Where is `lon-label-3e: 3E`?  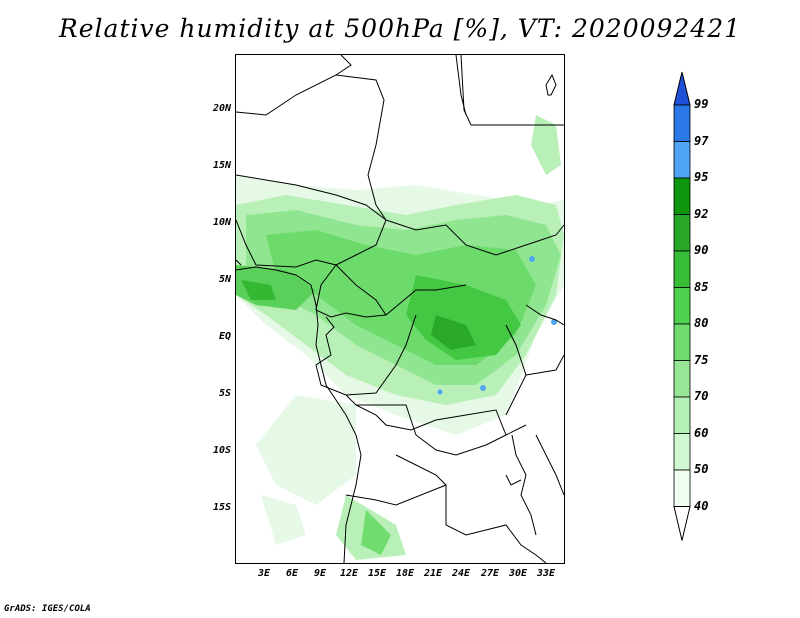
lon-label-3e: 3E is located at coordinates (264, 573).